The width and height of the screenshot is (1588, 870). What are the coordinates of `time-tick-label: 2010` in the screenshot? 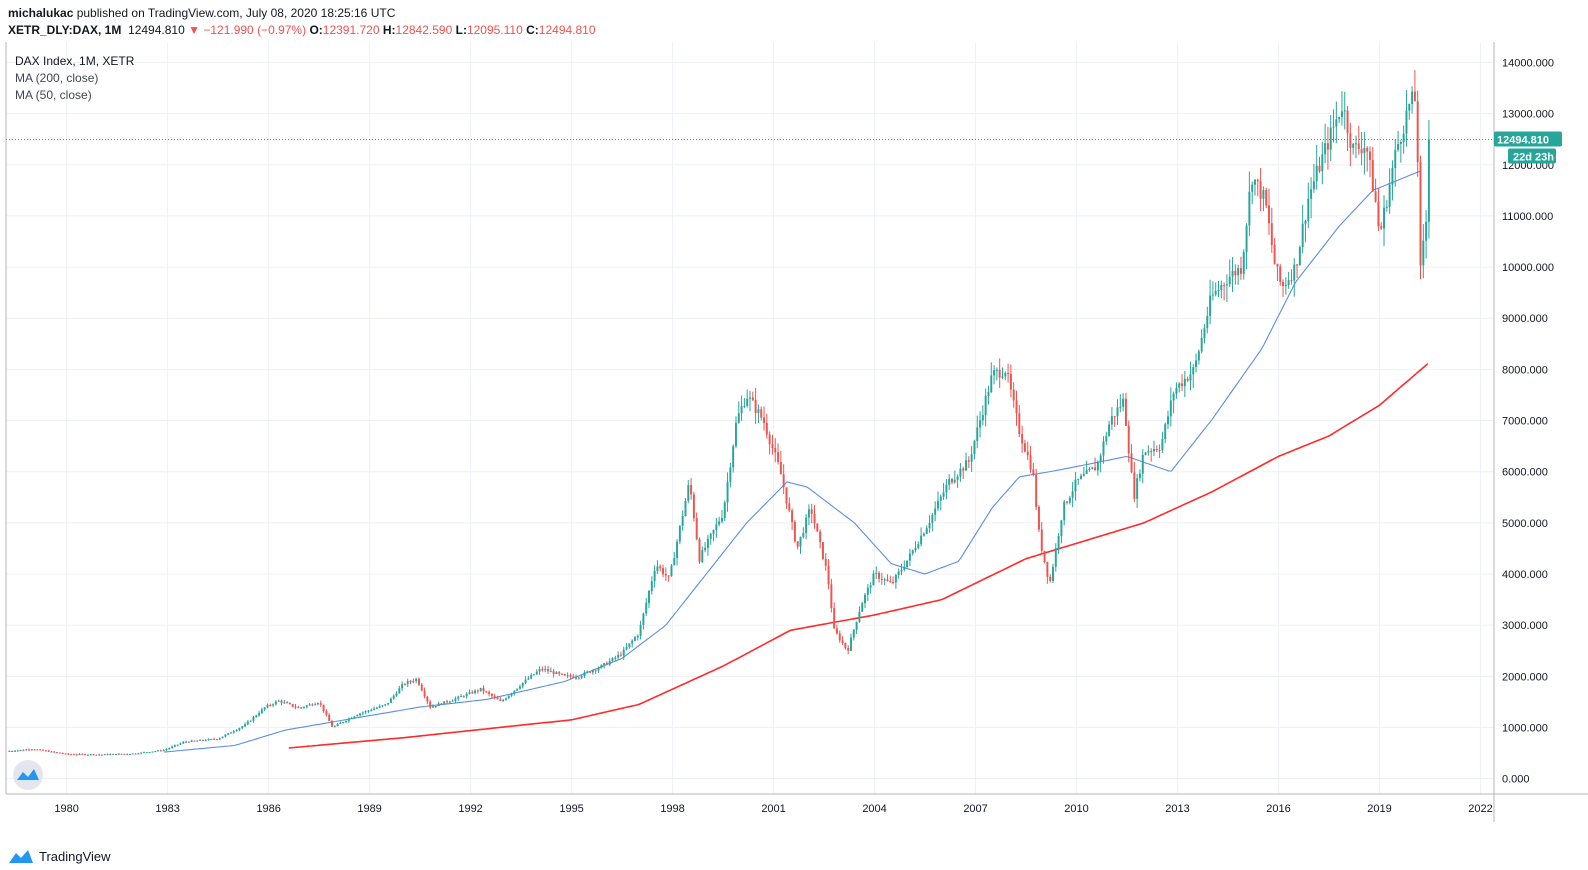 It's located at (1076, 809).